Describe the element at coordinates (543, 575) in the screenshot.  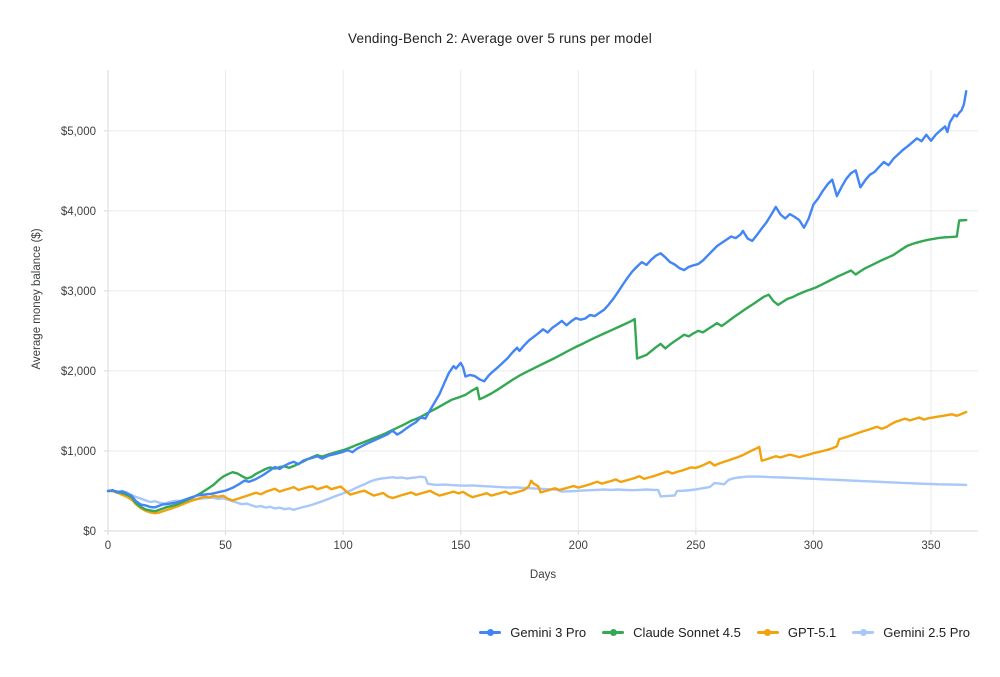
I see `x-axis-title: Days` at that location.